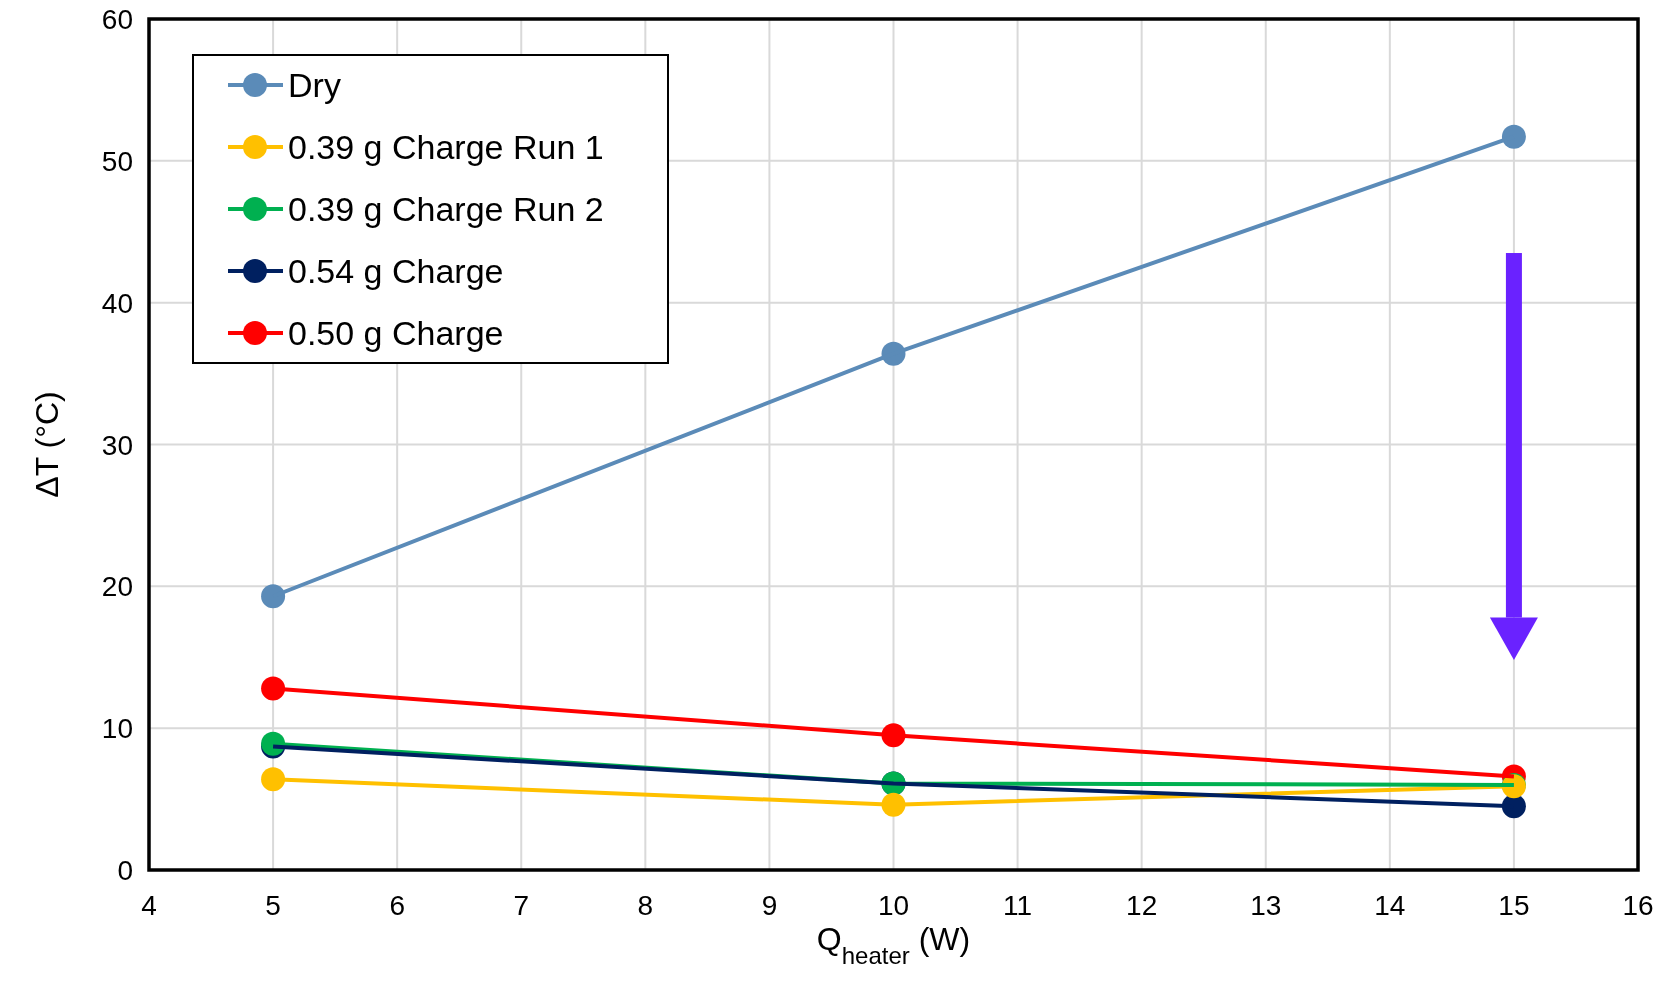  What do you see at coordinates (47, 444) in the screenshot?
I see `y-axis-title: ΔT (°C)` at bounding box center [47, 444].